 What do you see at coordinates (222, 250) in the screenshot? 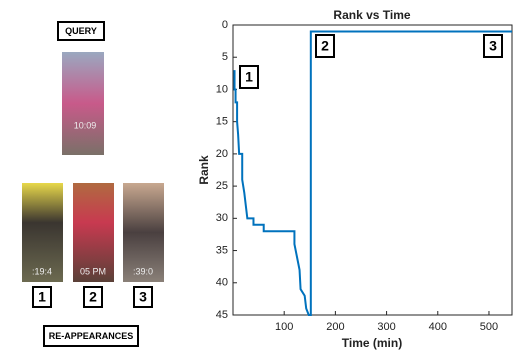
I see `y-tick-label: 35` at bounding box center [222, 250].